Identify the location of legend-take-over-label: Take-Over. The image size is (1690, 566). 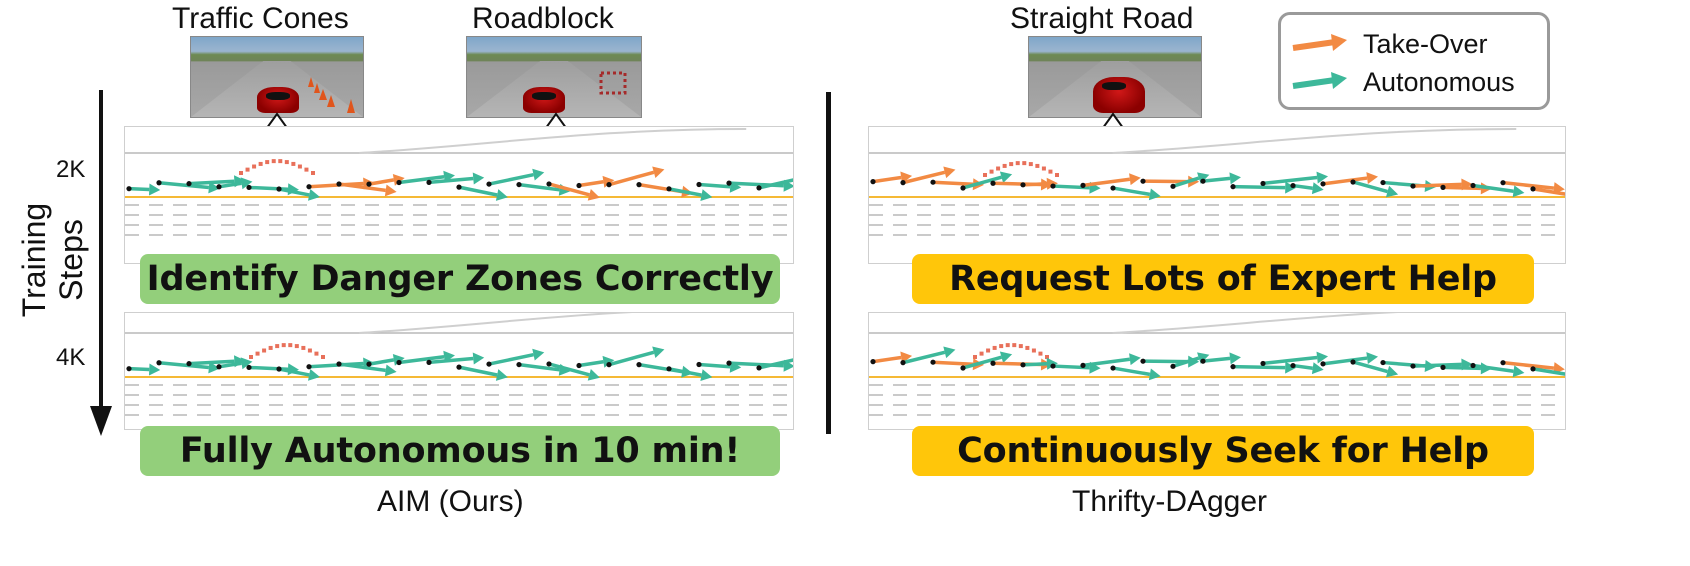
(1425, 44).